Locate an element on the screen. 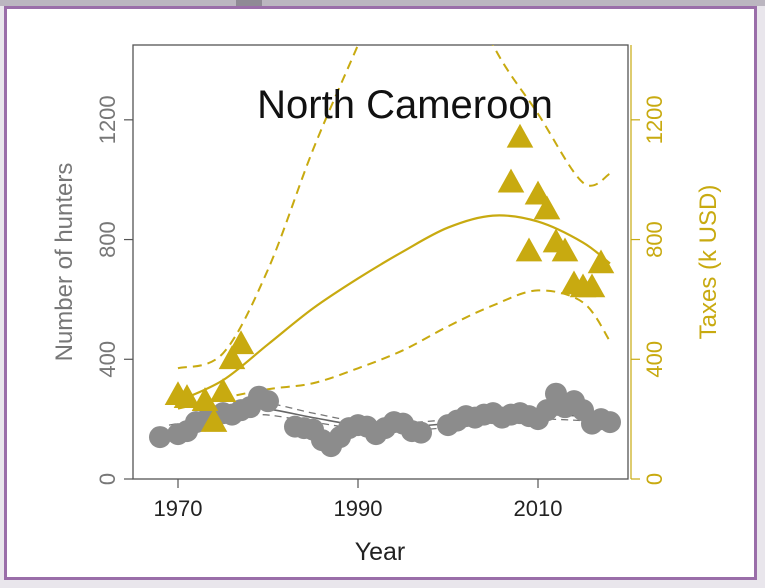  y-left-tick-label: 400 is located at coordinates (107, 359).